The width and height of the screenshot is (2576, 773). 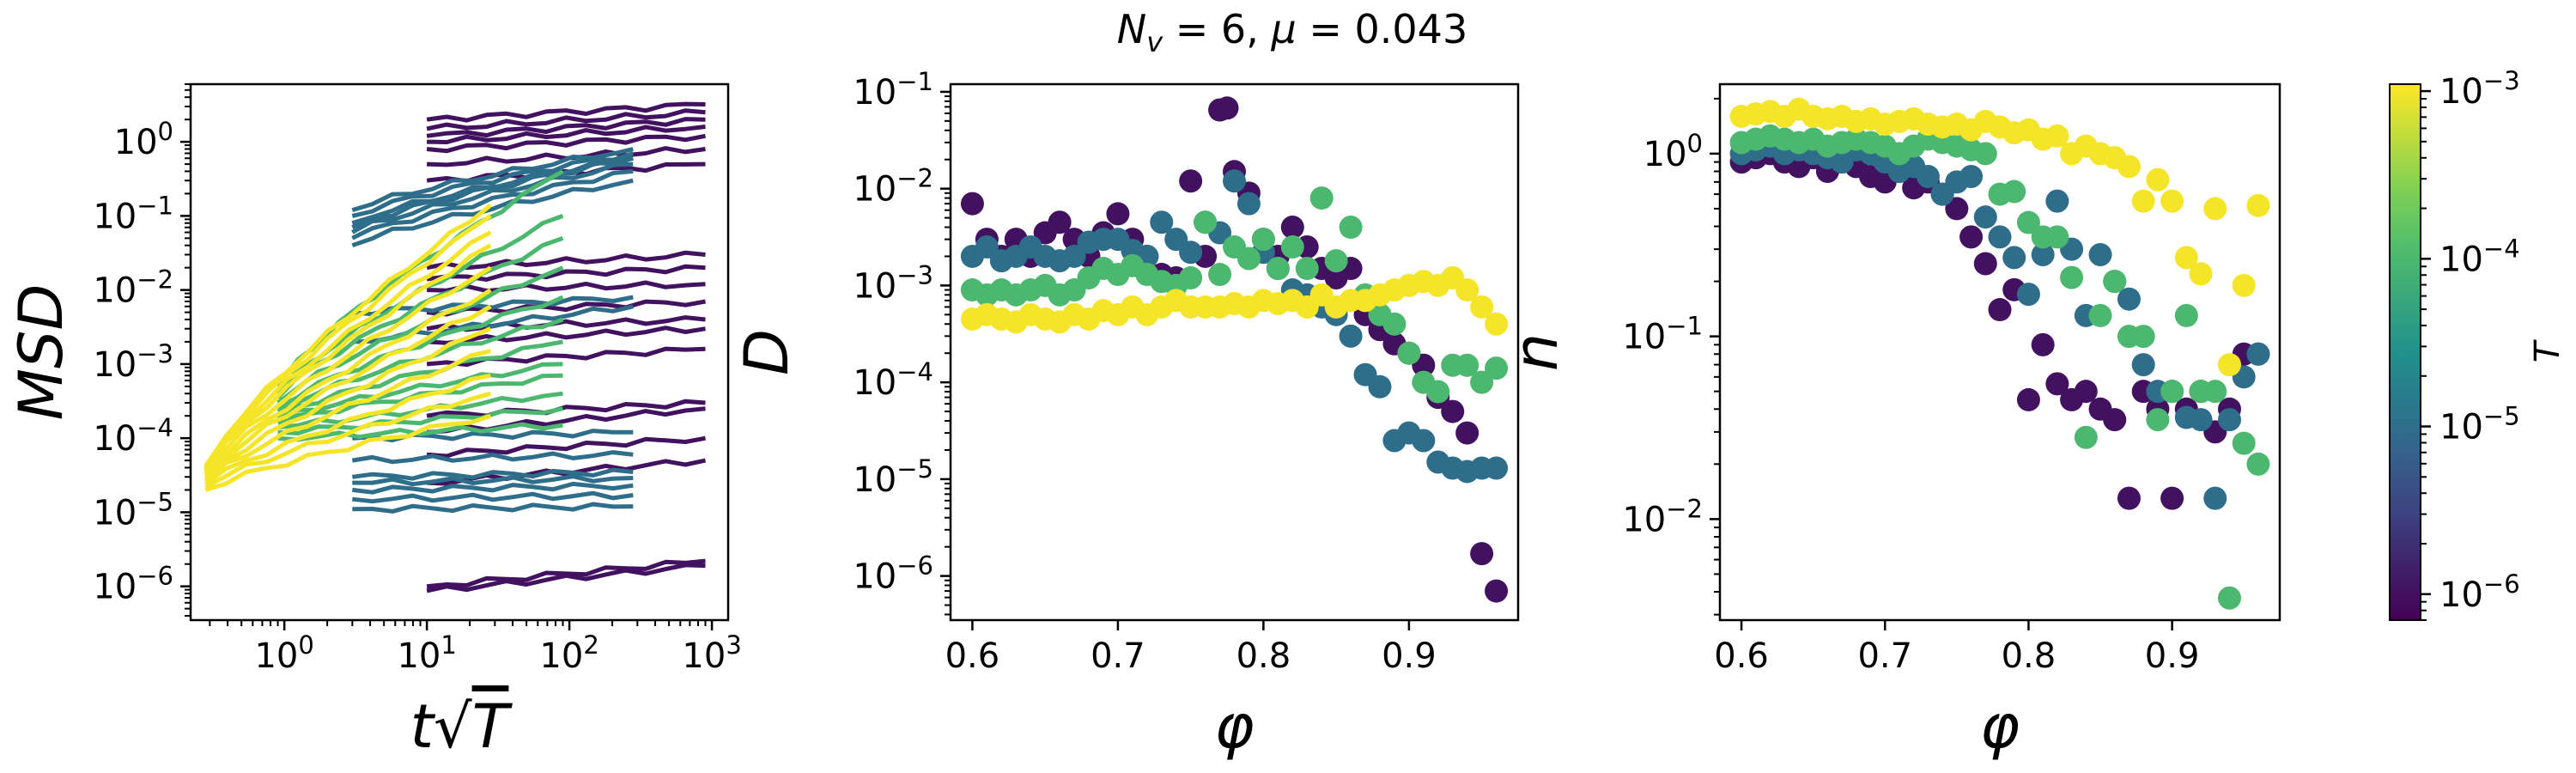 What do you see at coordinates (133, 510) in the screenshot?
I see `y-tick-label: 10⁻⁵` at bounding box center [133, 510].